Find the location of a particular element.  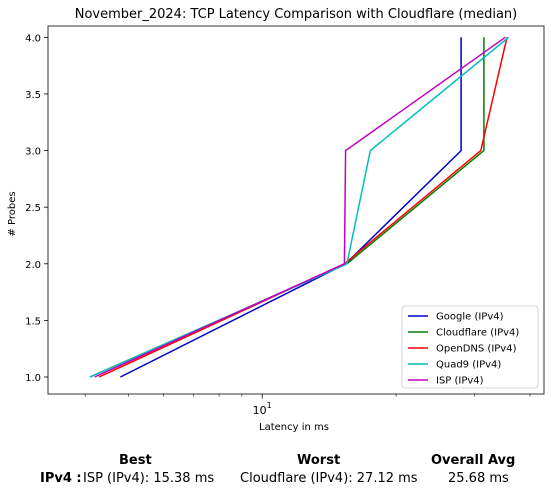

overall-avg-header: Overall Avg is located at coordinates (473, 460).